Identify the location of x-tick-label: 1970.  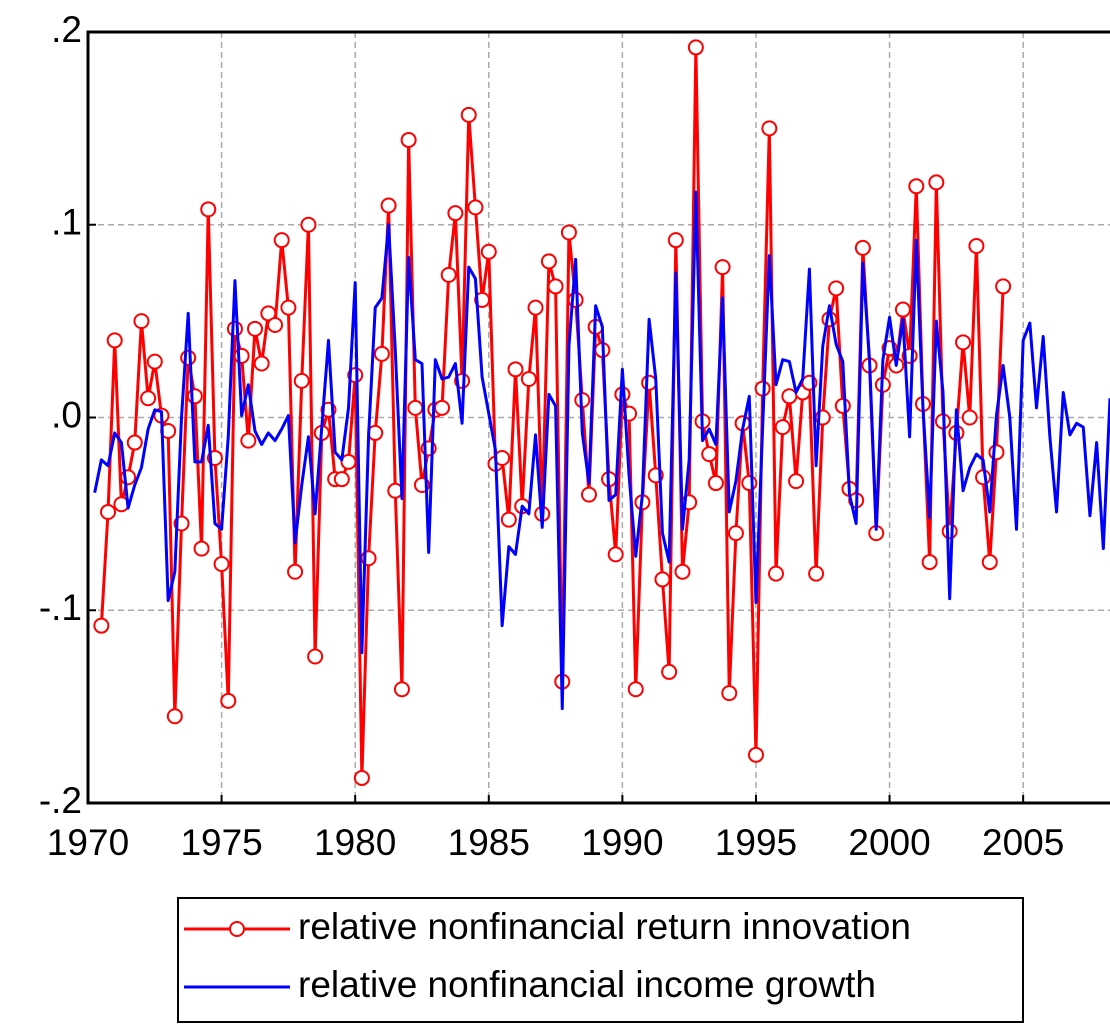
(88, 842).